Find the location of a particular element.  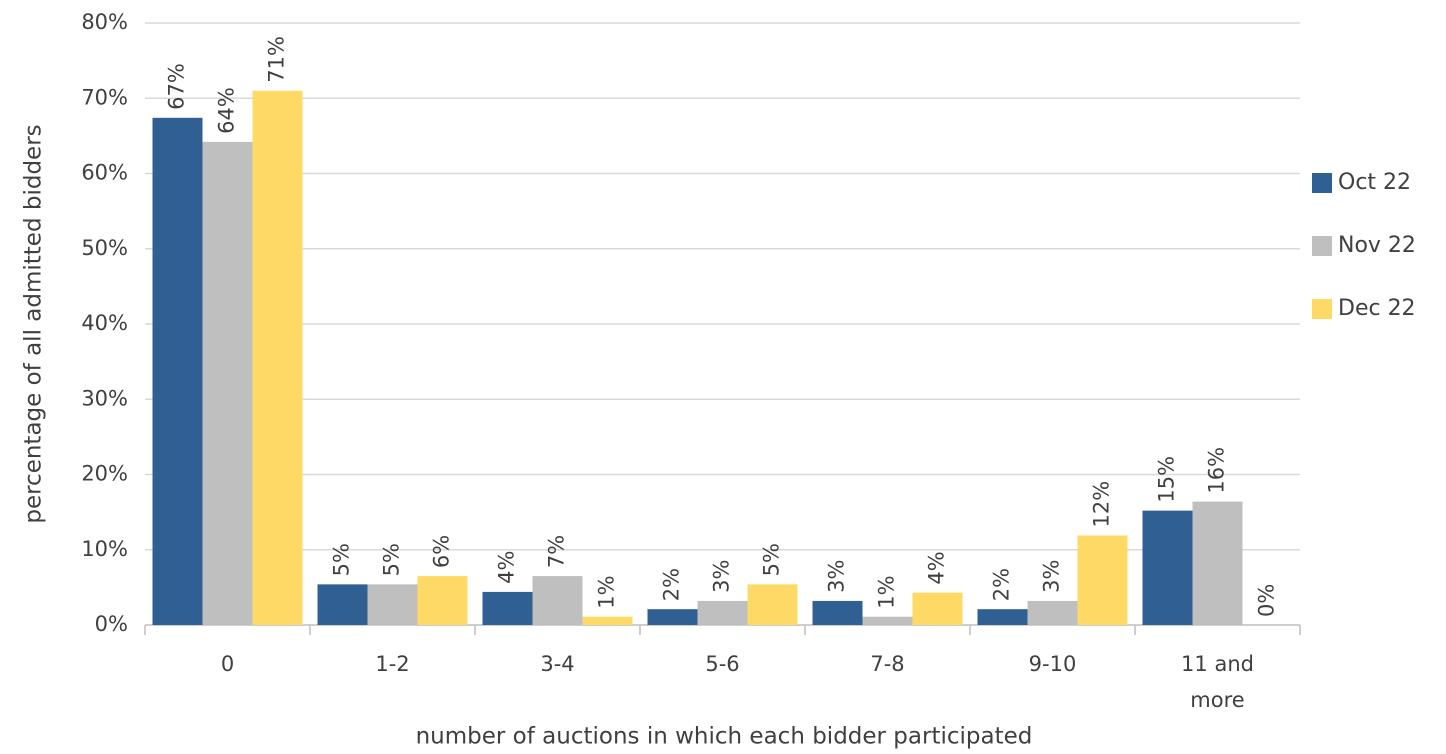

y-tick-label: 40% is located at coordinates (104, 323).